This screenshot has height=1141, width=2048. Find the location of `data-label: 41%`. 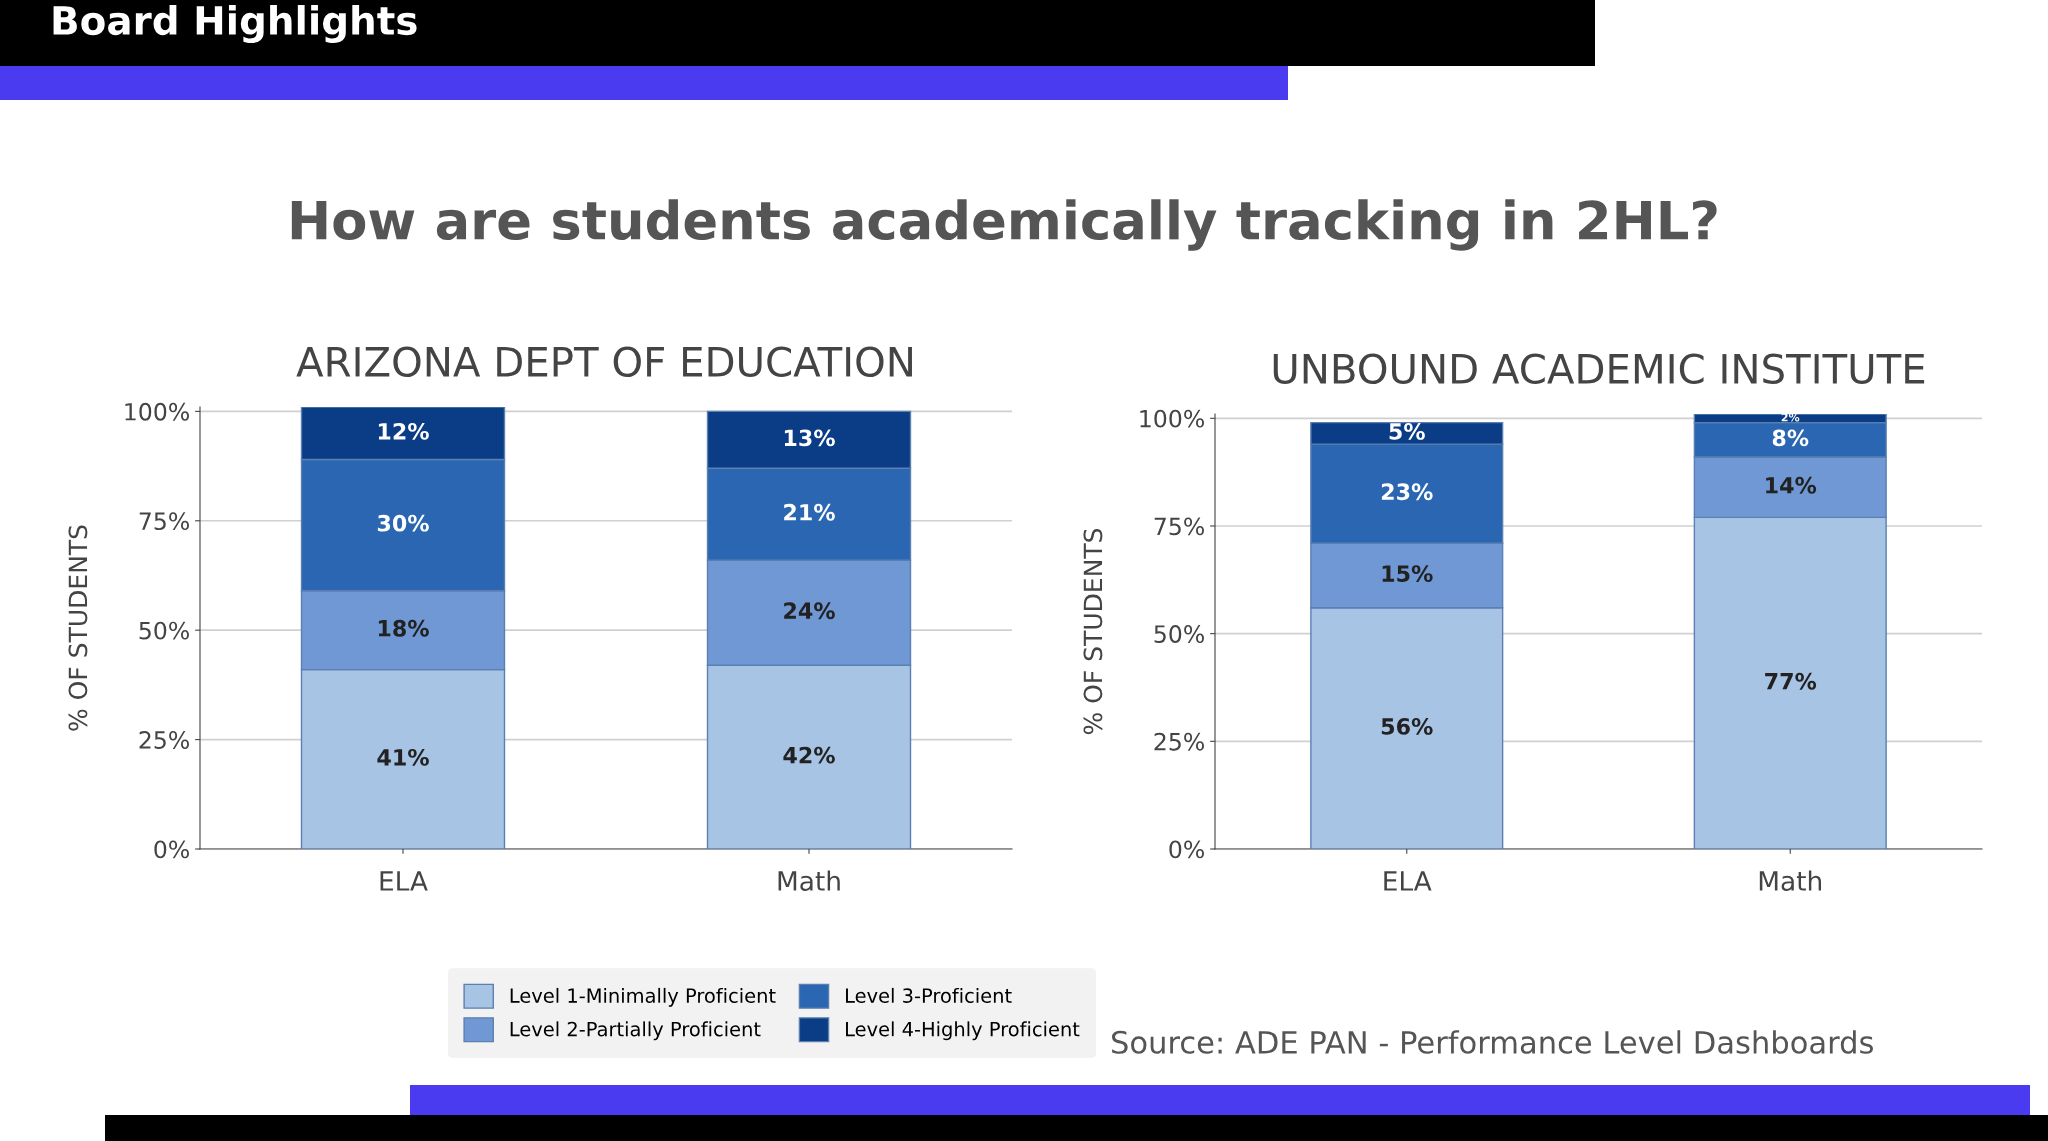

data-label: 41% is located at coordinates (403, 757).